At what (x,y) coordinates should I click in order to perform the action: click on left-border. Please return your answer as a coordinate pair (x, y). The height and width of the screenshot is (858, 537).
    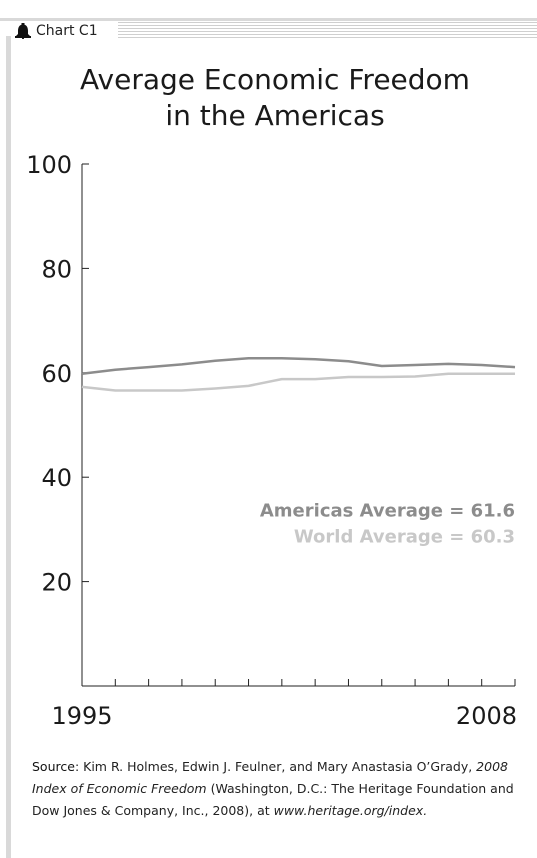
    Looking at the image, I should click on (8, 447).